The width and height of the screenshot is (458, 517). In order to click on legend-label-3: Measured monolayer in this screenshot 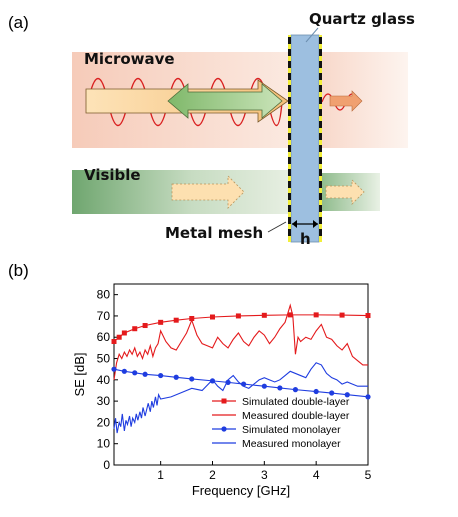, I will do `click(291, 444)`.